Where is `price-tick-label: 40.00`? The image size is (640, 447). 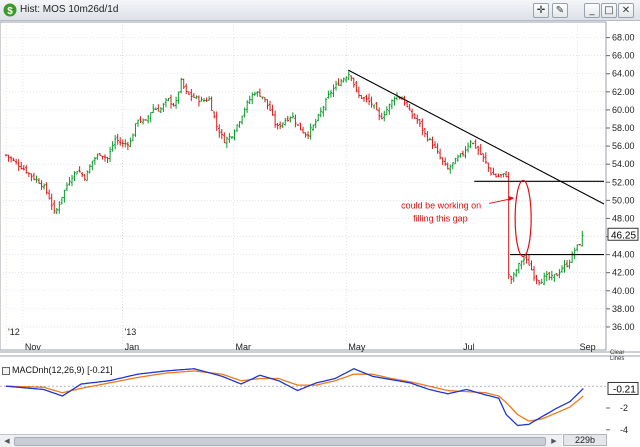
price-tick-label: 40.00 is located at coordinates (623, 291).